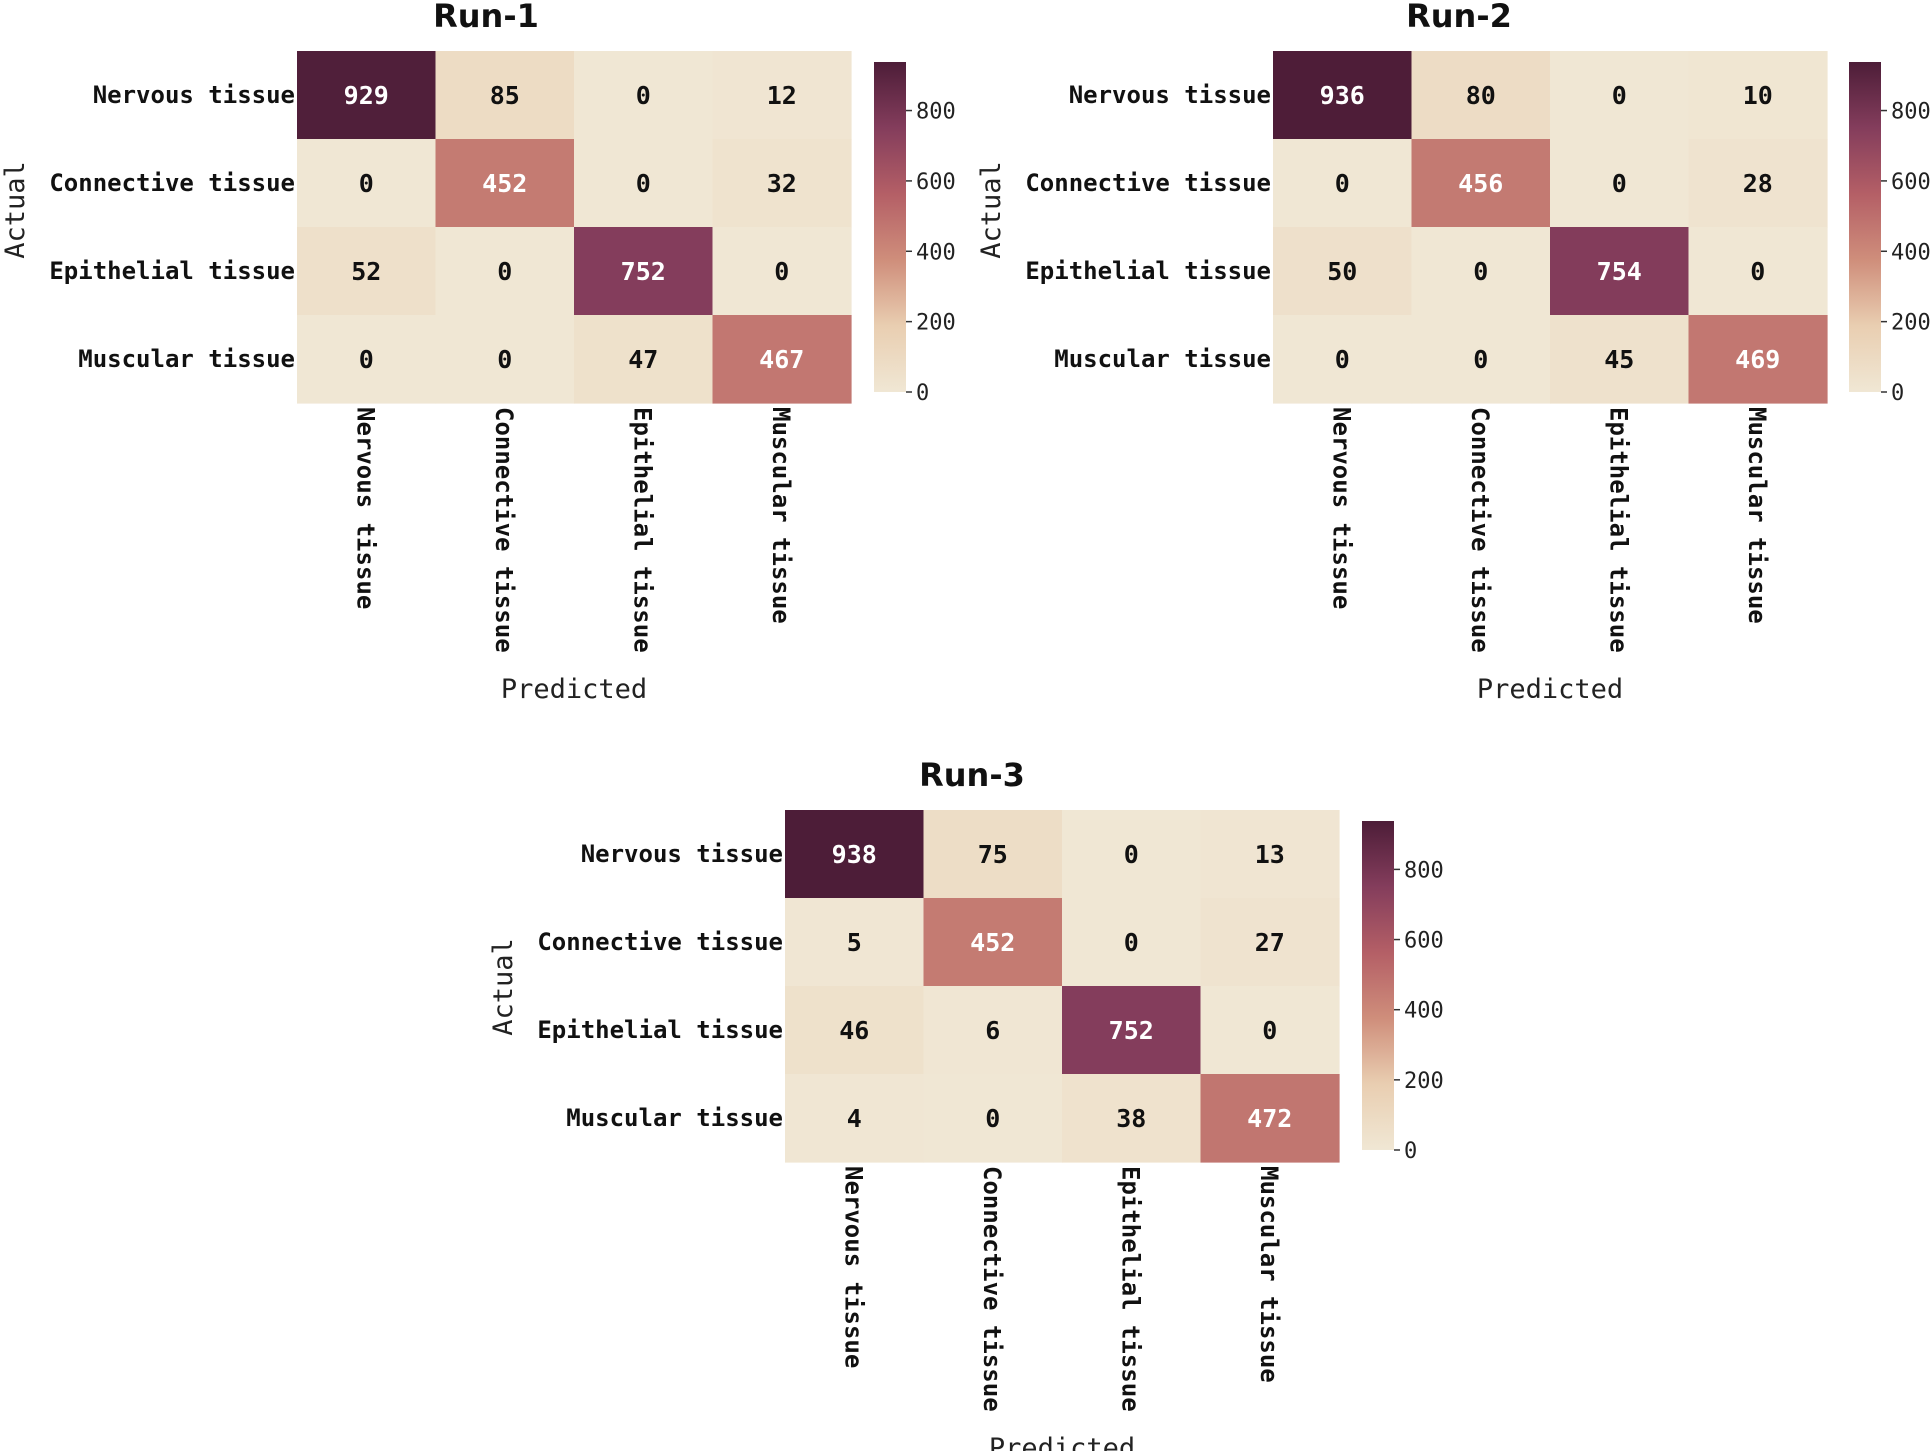  Describe the element at coordinates (936, 252) in the screenshot. I see `colorbar-tick-label: 400` at that location.